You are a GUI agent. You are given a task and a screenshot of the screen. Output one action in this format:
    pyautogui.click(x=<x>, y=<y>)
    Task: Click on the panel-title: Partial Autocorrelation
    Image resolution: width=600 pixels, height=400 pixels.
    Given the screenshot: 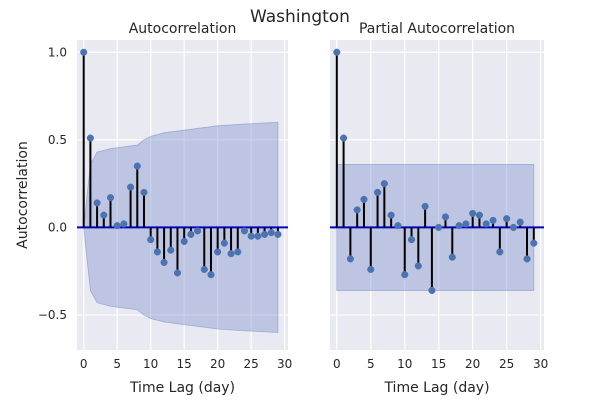 What is the action you would take?
    pyautogui.click(x=437, y=29)
    